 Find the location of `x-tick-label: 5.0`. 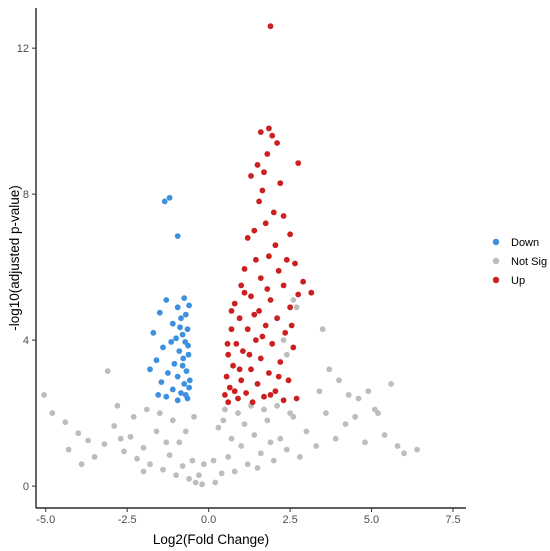

x-tick-label: 5.0 is located at coordinates (371, 520).